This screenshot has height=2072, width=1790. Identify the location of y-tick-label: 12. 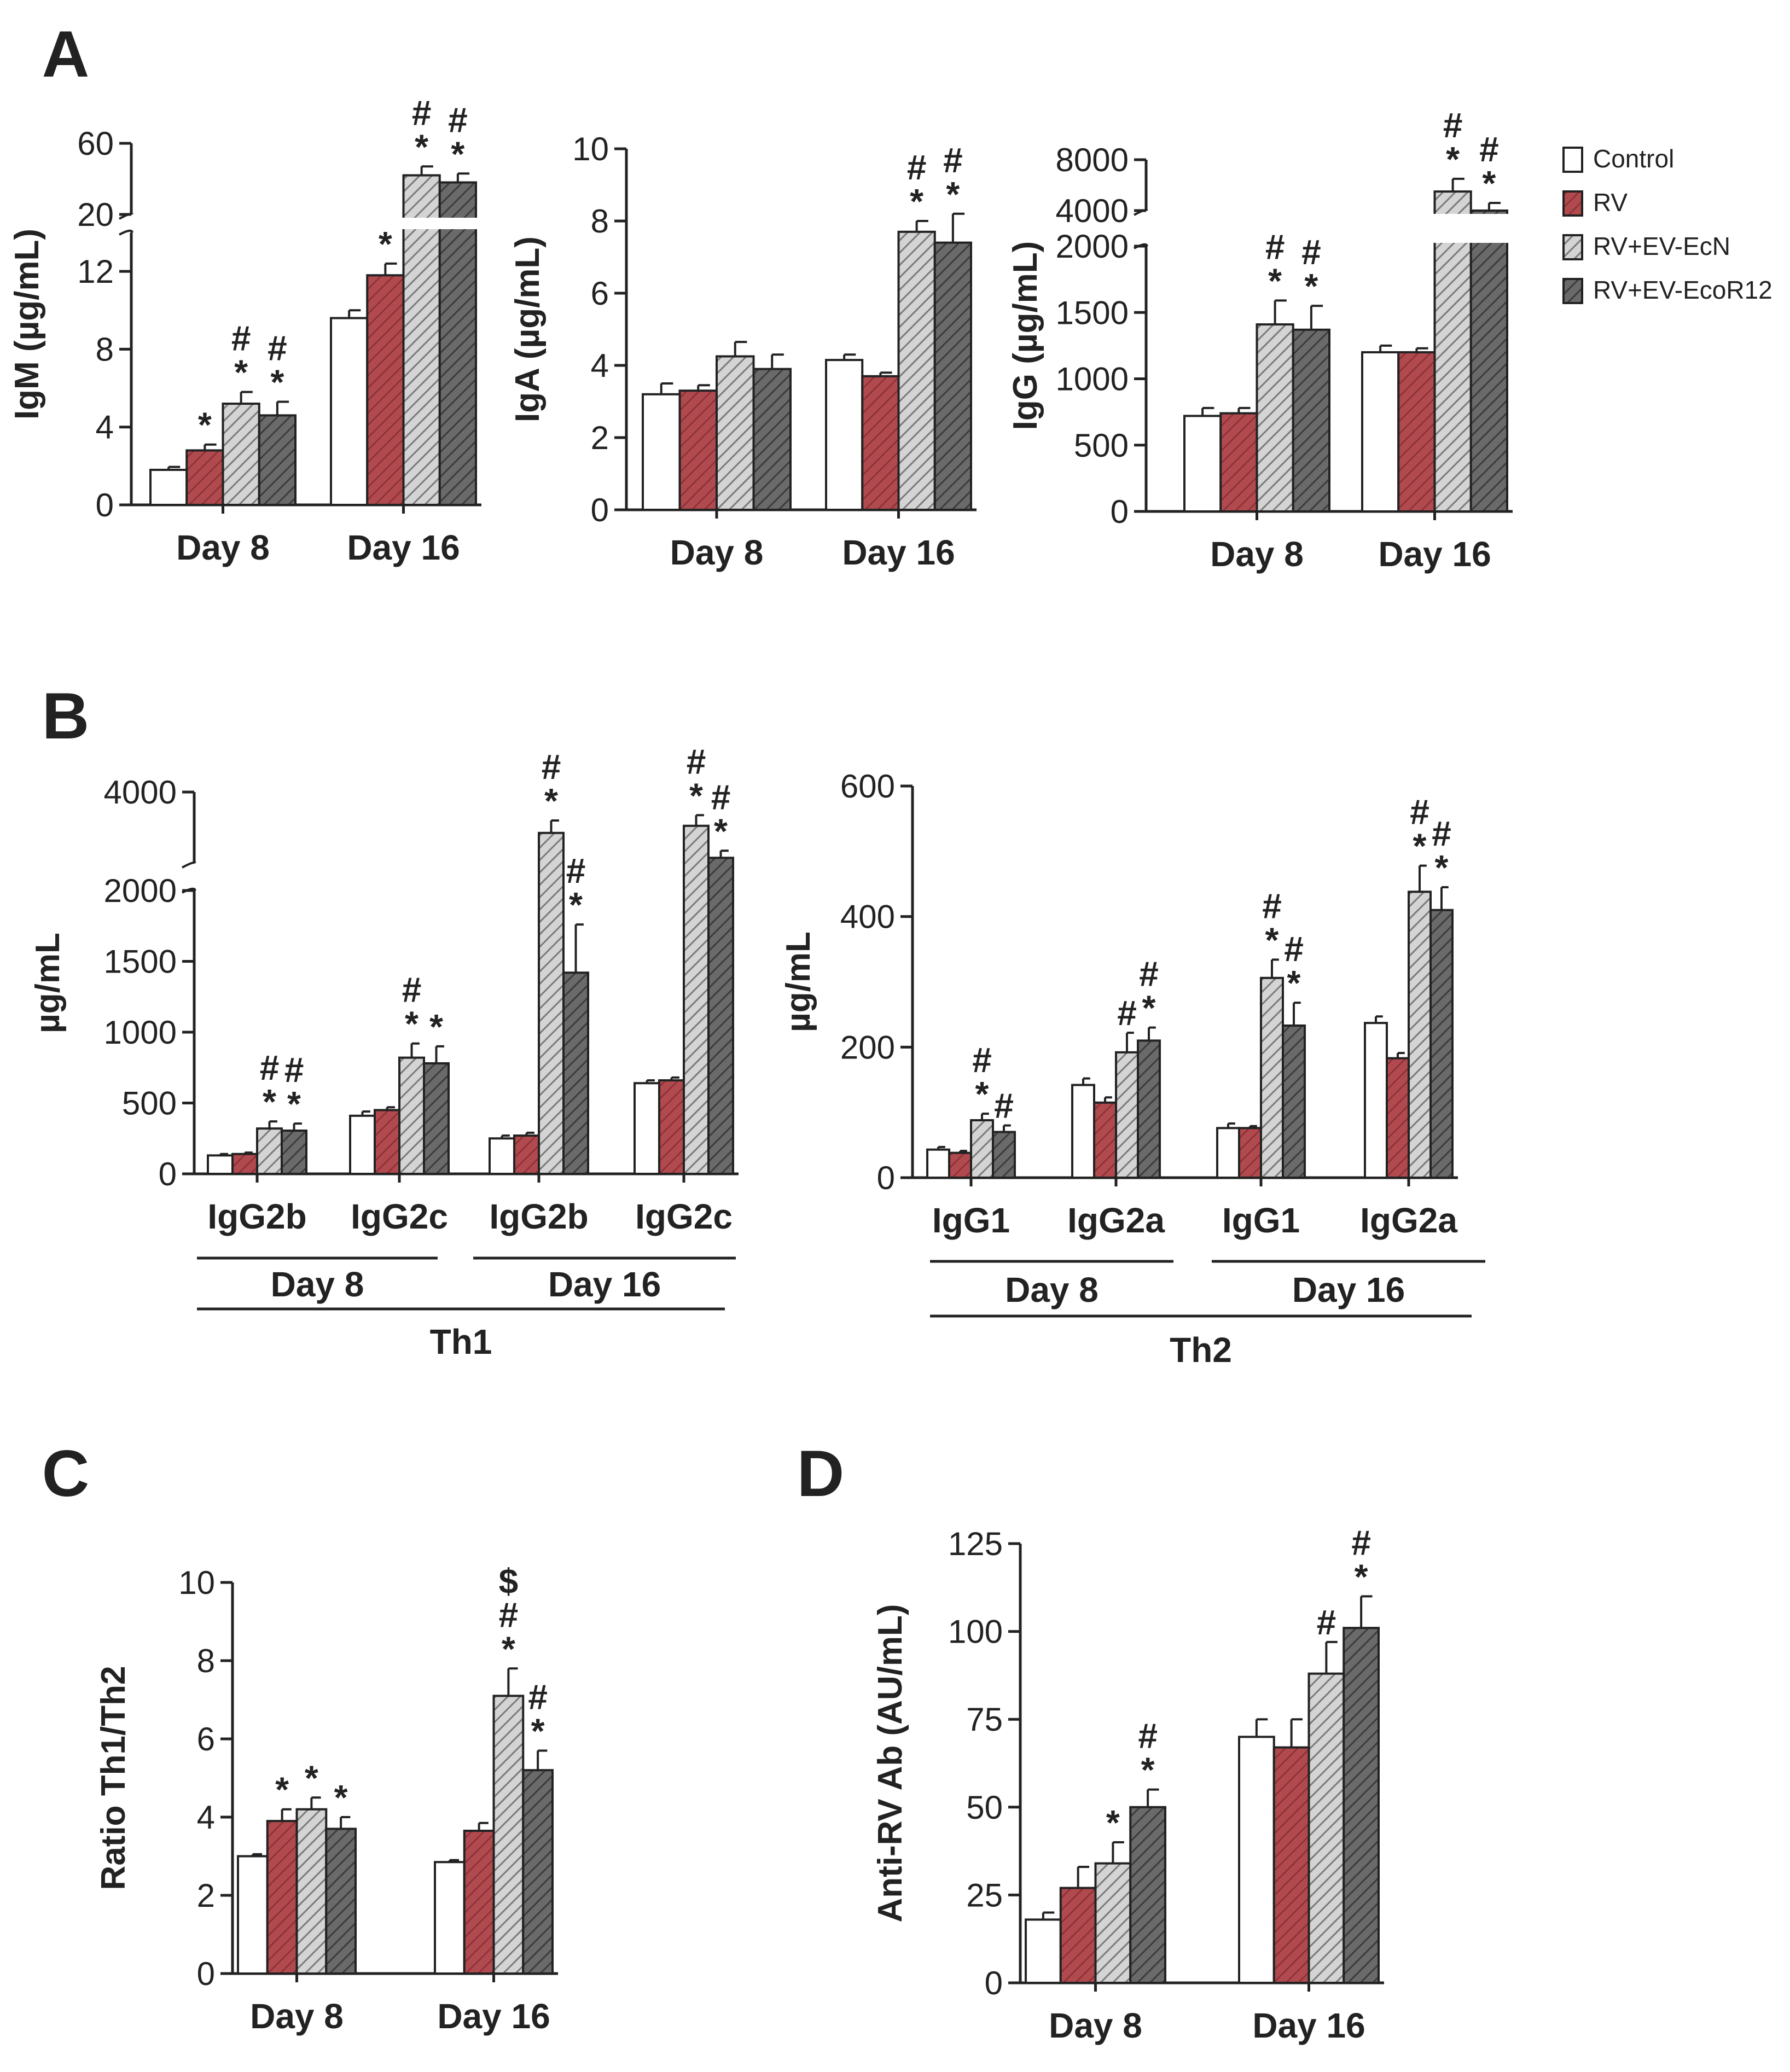
(95, 271).